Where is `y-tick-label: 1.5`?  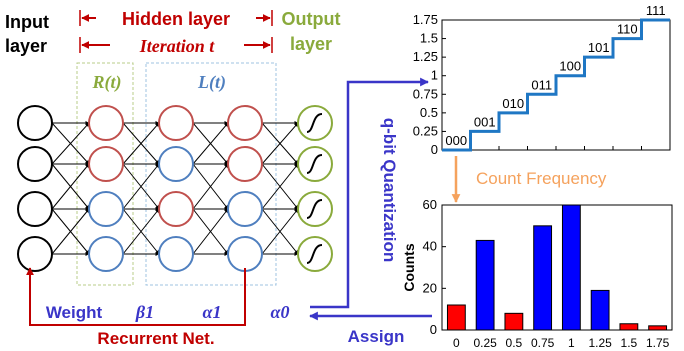 y-tick-label: 1.5 is located at coordinates (429, 38).